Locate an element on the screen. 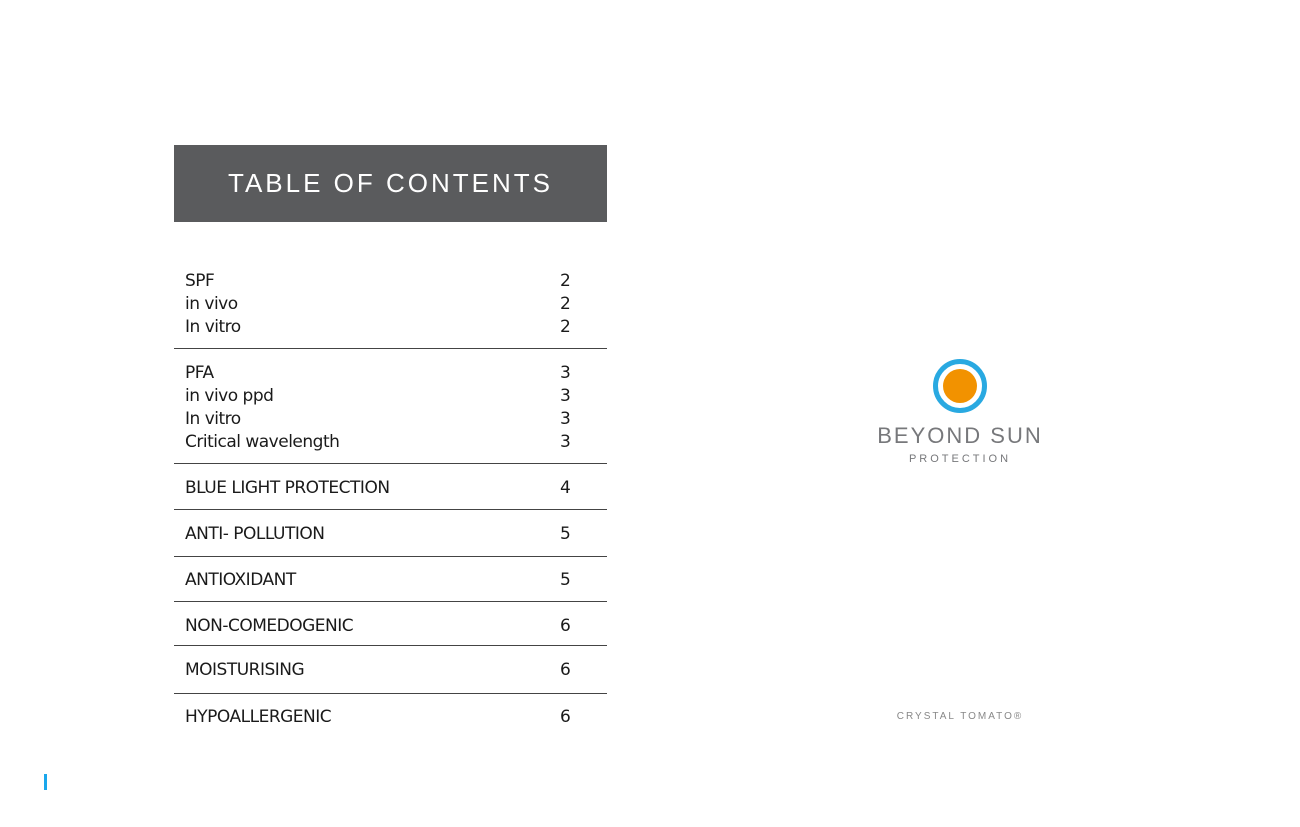 Image resolution: width=1300 pixels, height=827 pixels. toc-entry-label: ANTIOXIDANT is located at coordinates (240, 580).